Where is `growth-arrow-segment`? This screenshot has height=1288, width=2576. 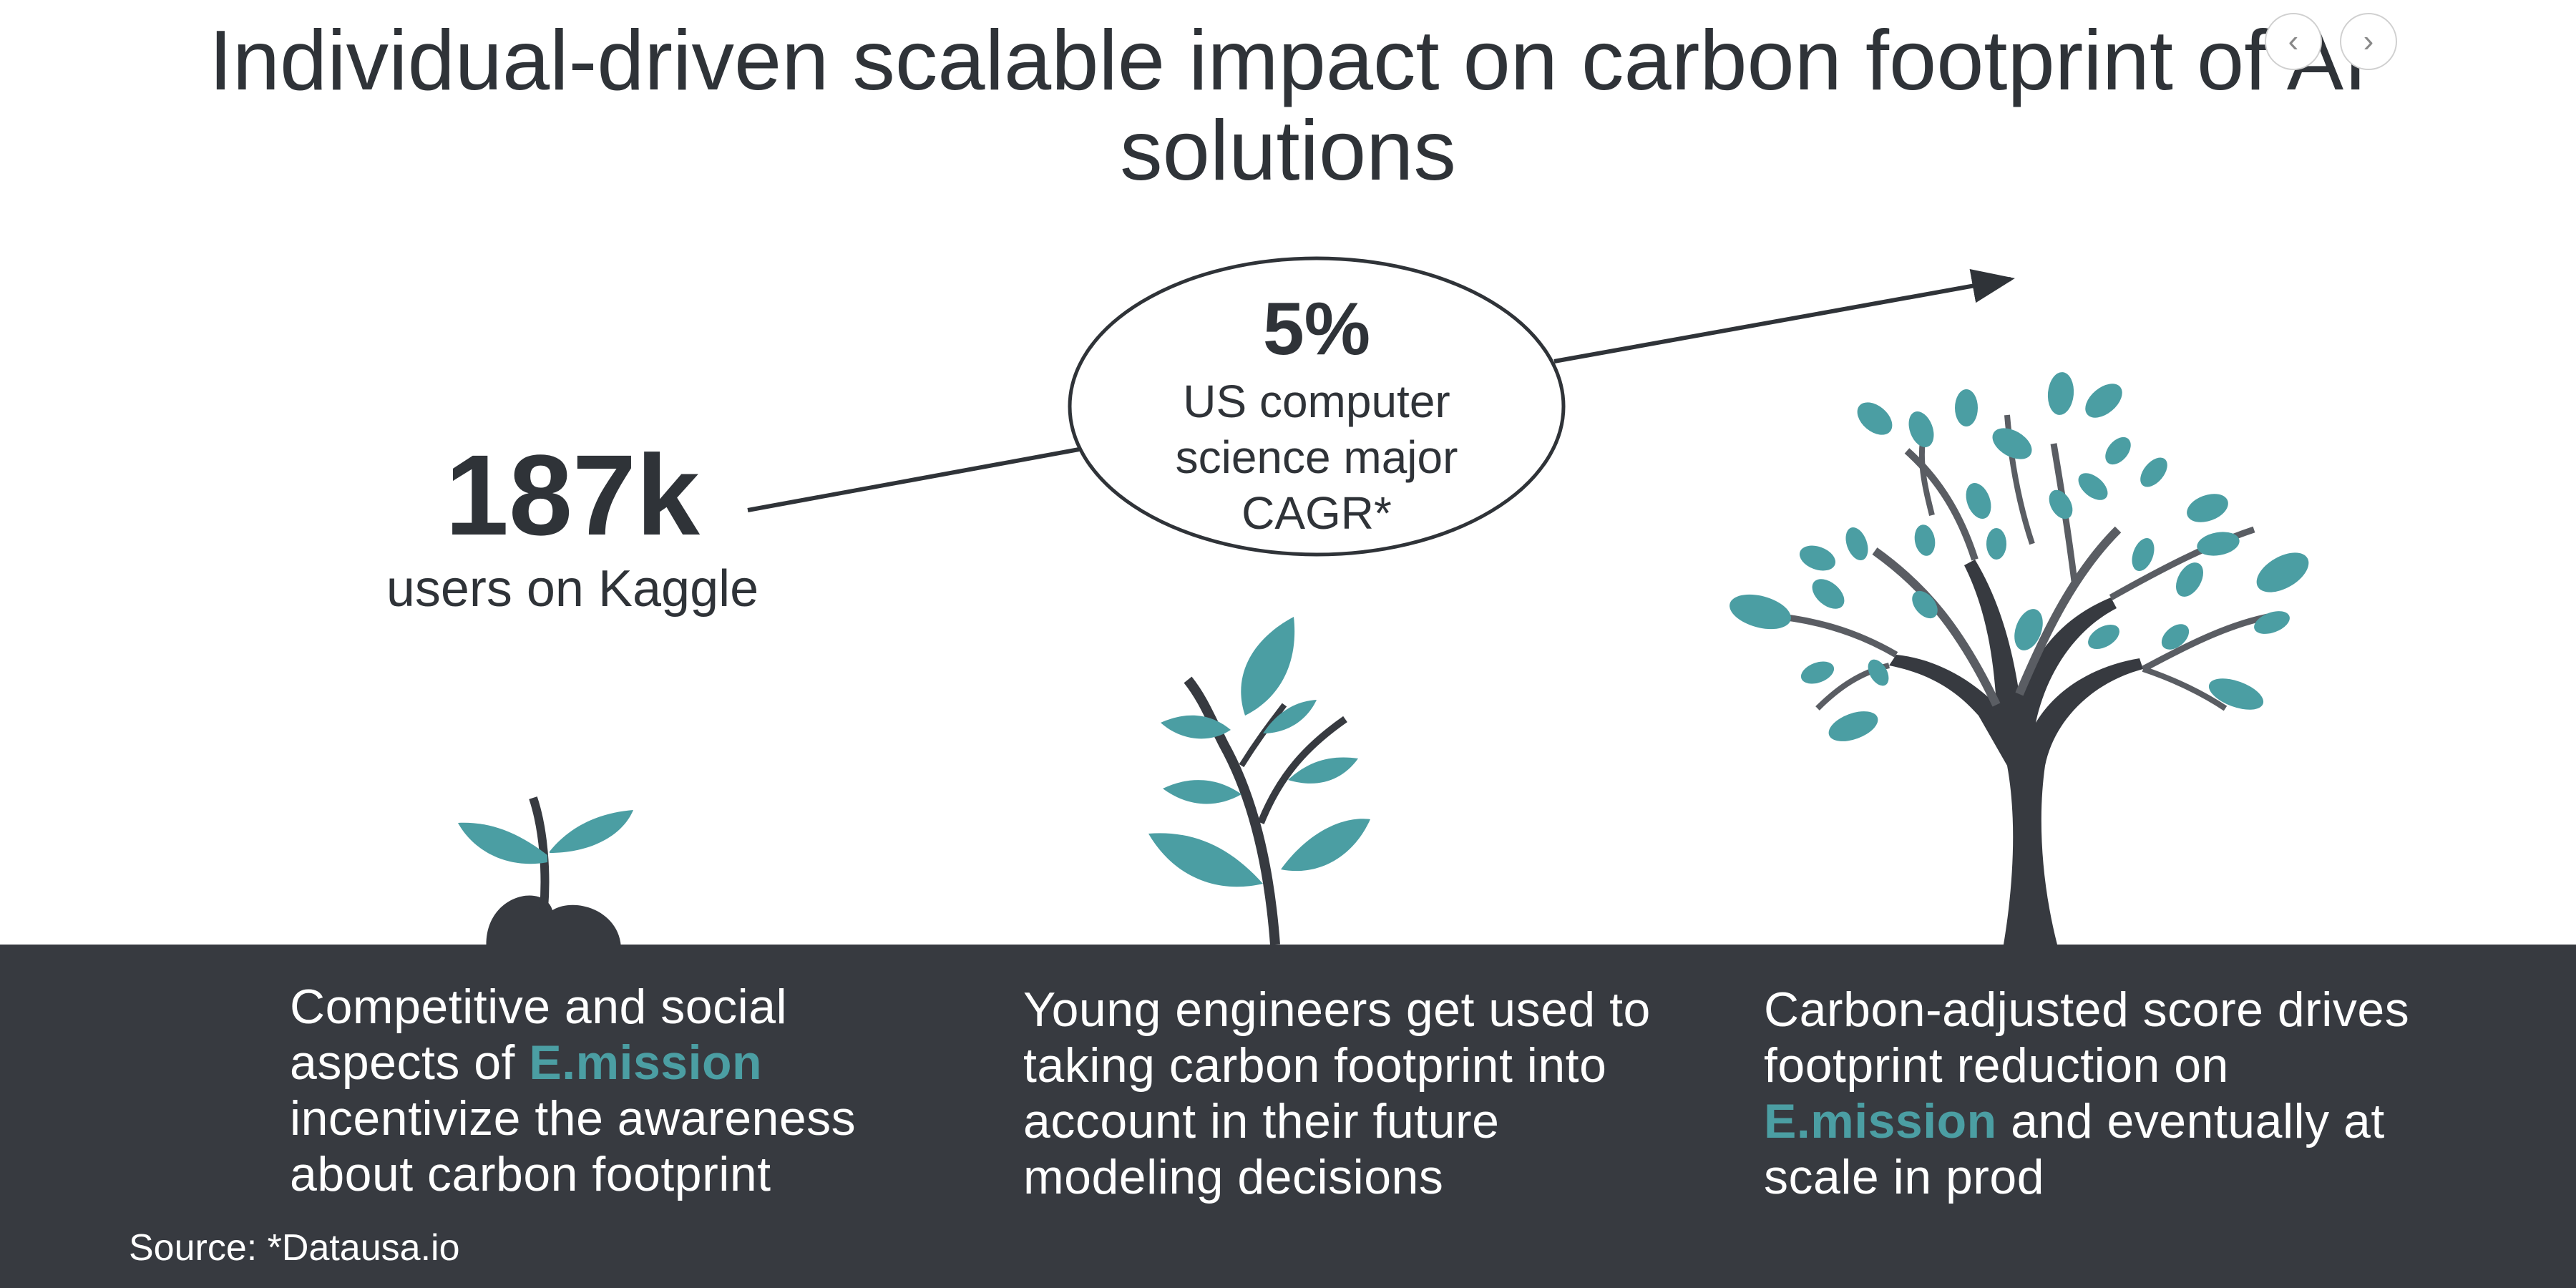
growth-arrow-segment is located at coordinates (913, 479).